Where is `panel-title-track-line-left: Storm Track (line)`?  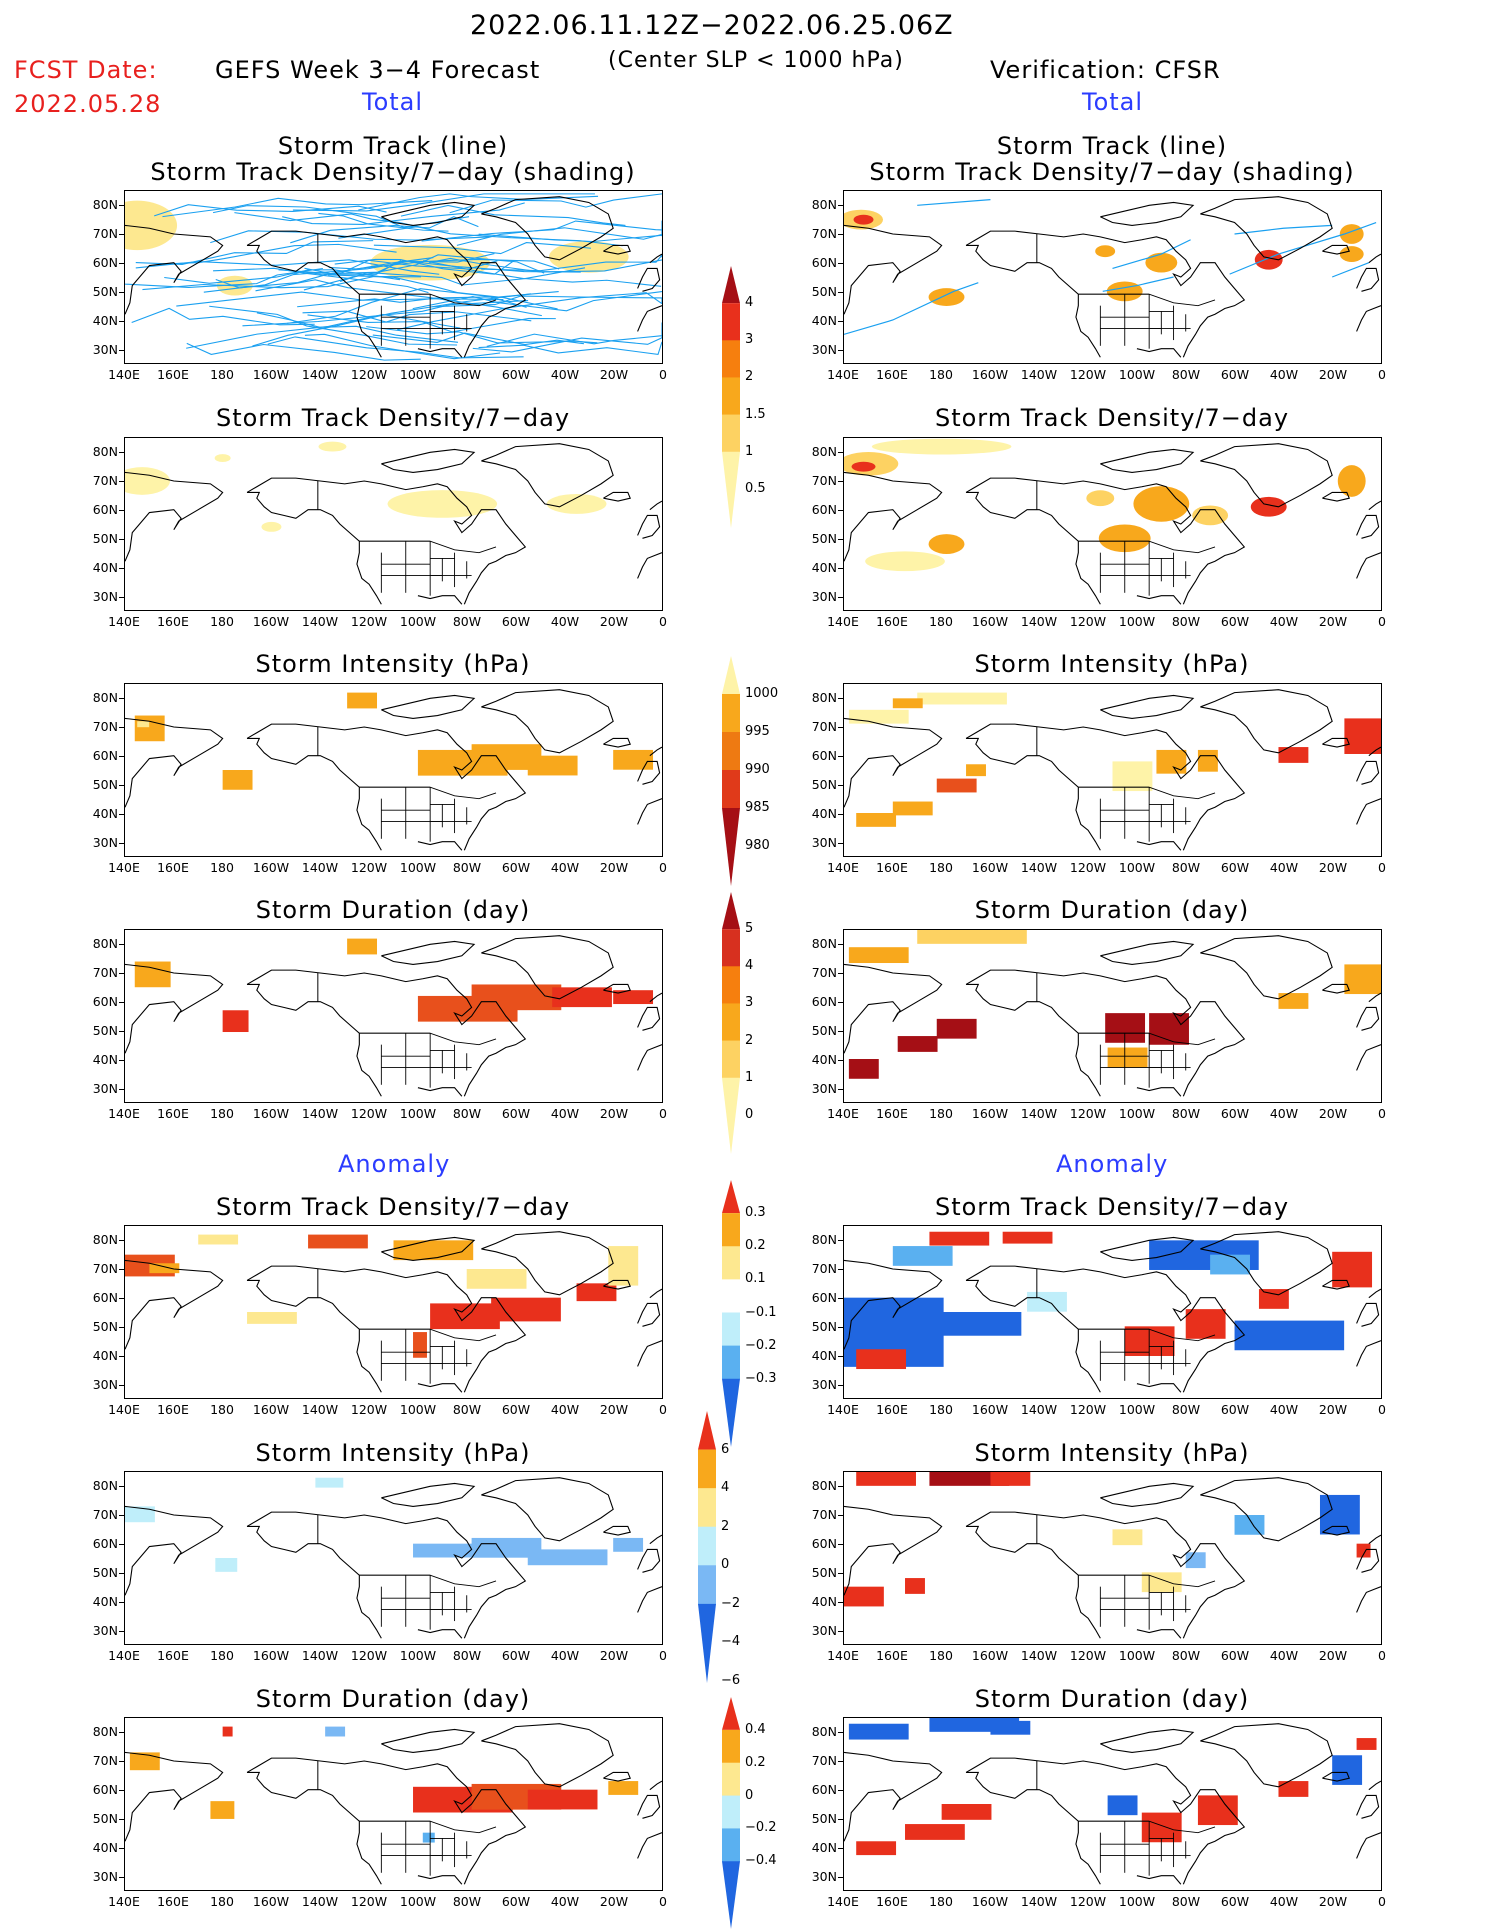
panel-title-track-line-left: Storm Track (line) is located at coordinates (393, 146).